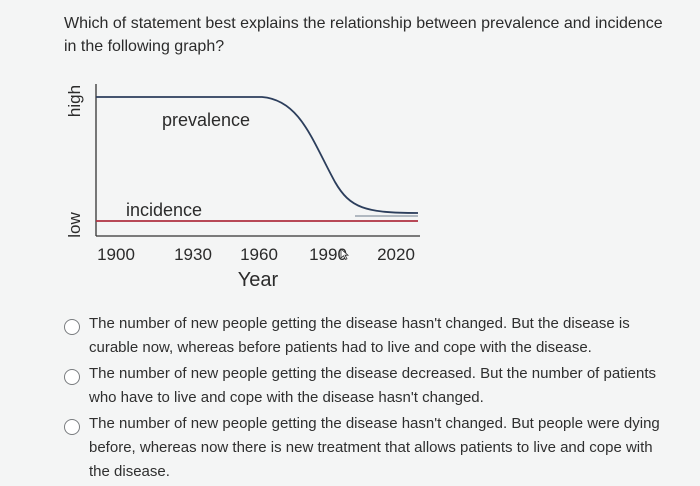  I want to click on x-tick-label: 1990, so click(328, 254).